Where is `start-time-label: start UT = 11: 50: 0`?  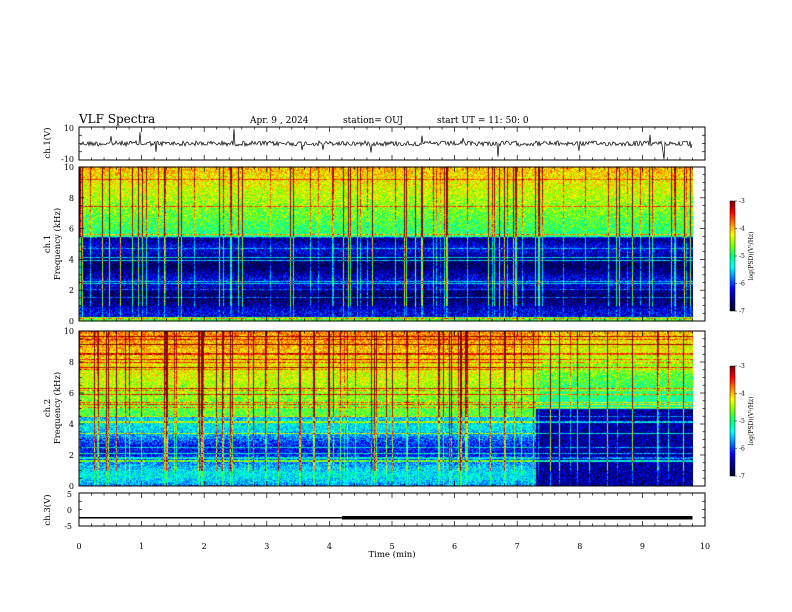
start-time-label: start UT = 11: 50: 0 is located at coordinates (483, 121).